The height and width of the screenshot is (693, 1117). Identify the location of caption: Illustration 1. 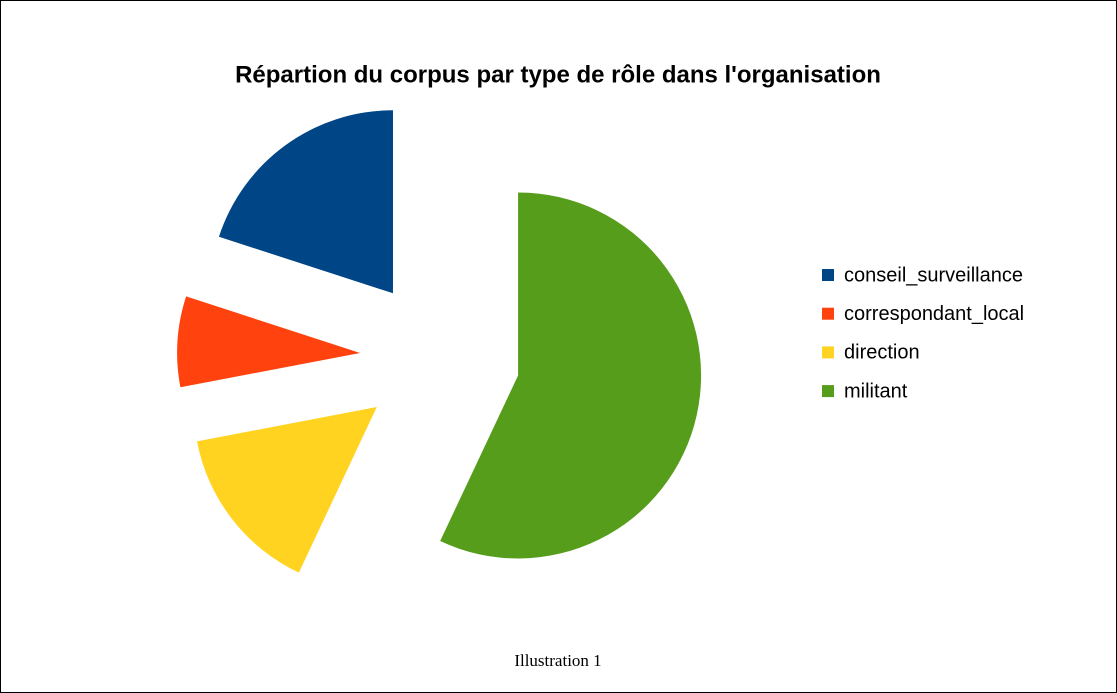
(557, 660).